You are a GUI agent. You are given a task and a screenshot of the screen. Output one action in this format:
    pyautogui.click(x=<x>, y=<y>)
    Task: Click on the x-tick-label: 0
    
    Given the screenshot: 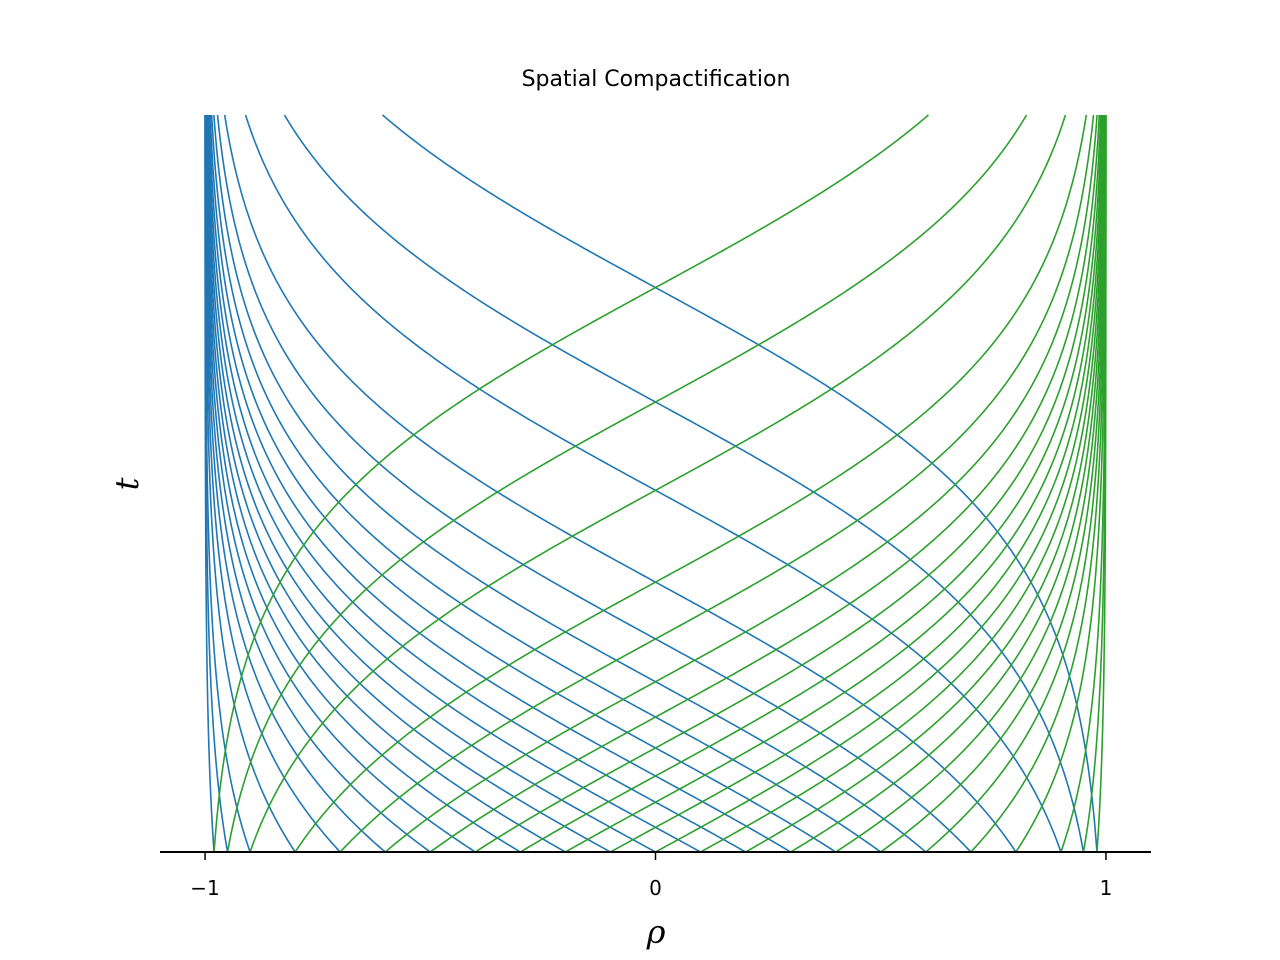 What is the action you would take?
    pyautogui.click(x=655, y=888)
    